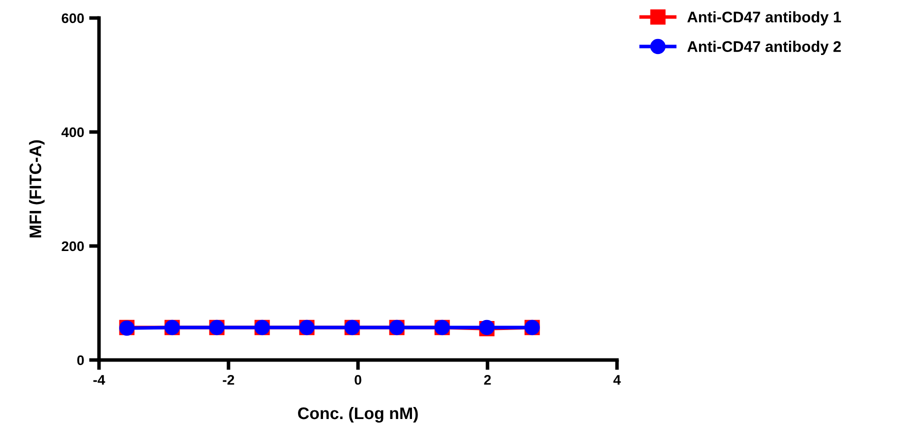 The image size is (907, 442). What do you see at coordinates (764, 18) in the screenshot?
I see `legend-label: Anti-CD47 antibody 1` at bounding box center [764, 18].